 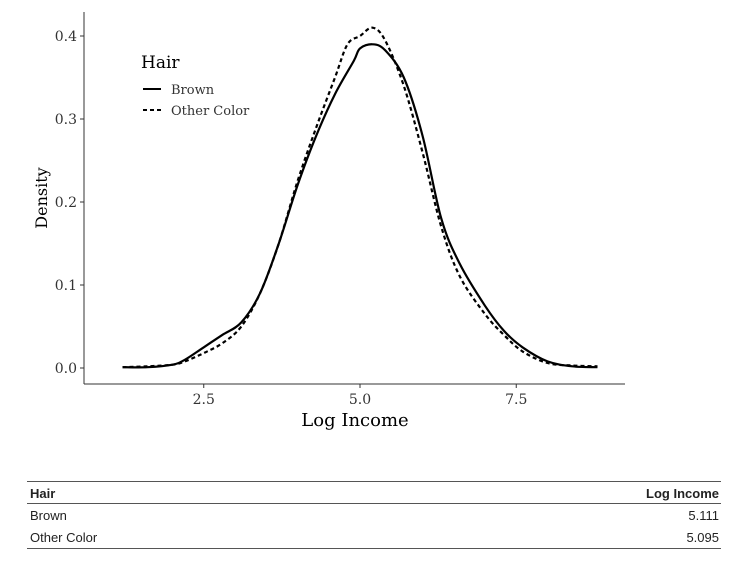 What do you see at coordinates (210, 111) in the screenshot?
I see `legend-label-other-color: Other Color` at bounding box center [210, 111].